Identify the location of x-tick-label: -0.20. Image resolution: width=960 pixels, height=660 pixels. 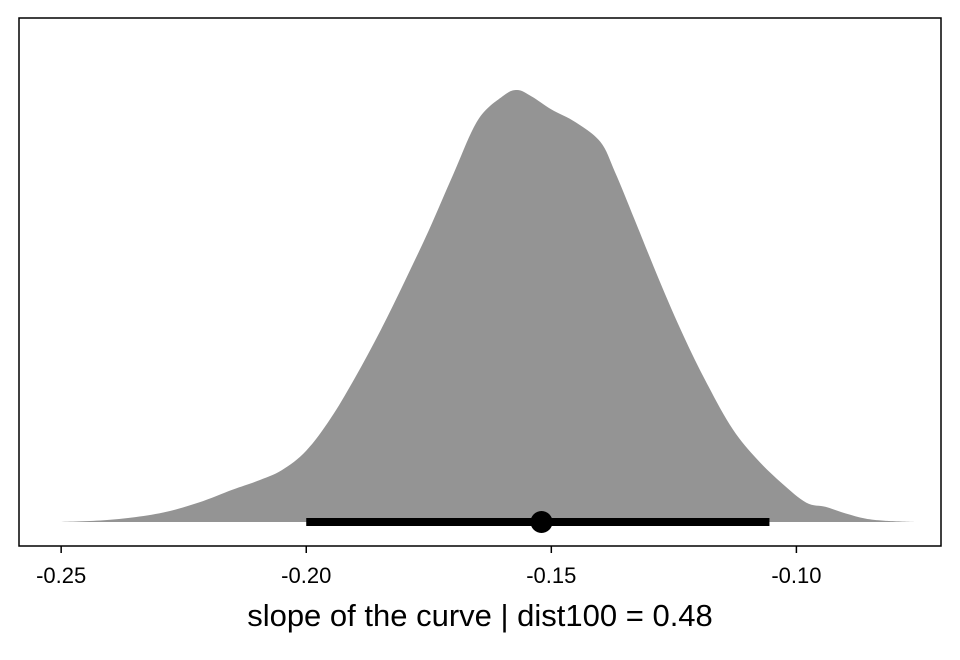
(306, 575).